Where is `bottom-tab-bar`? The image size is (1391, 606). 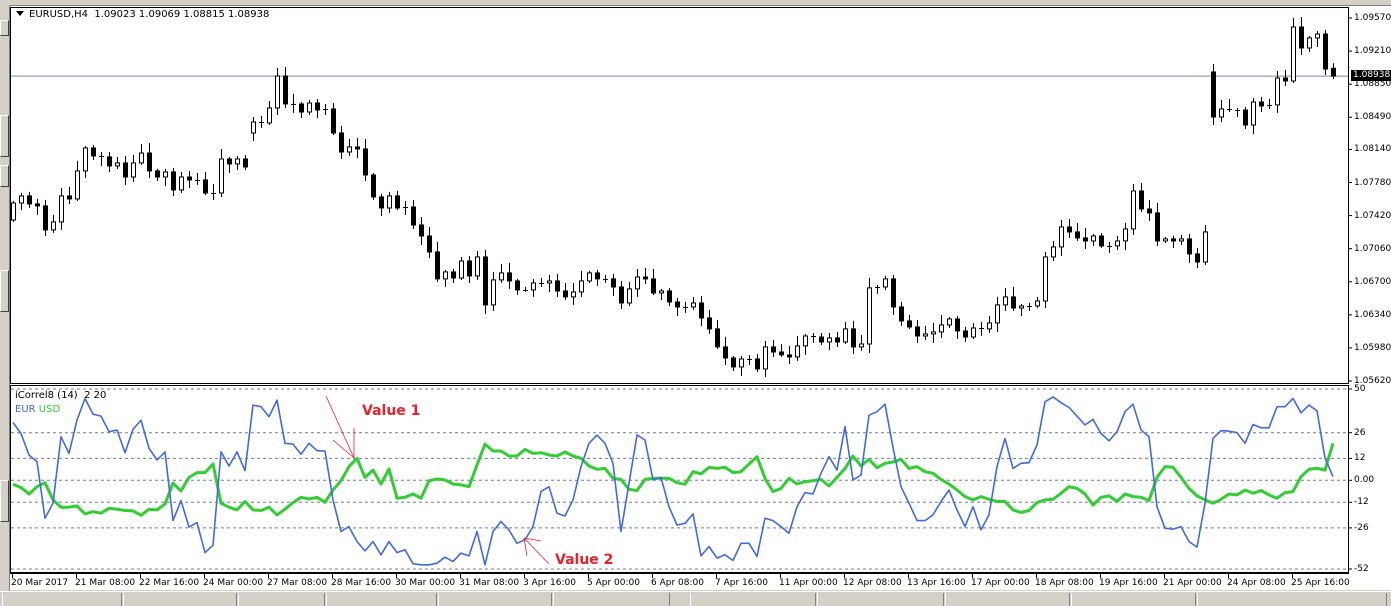
bottom-tab-bar is located at coordinates (695, 598).